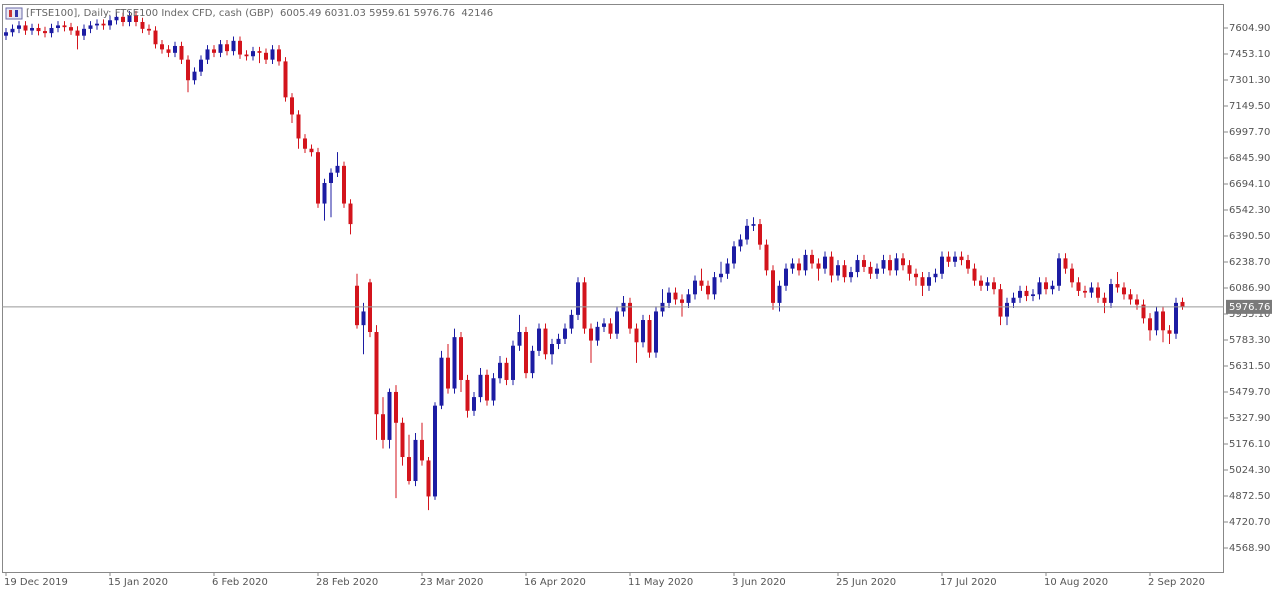 This screenshot has width=1280, height=598. I want to click on x-tick-label: 16 Apr 2020, so click(555, 582).